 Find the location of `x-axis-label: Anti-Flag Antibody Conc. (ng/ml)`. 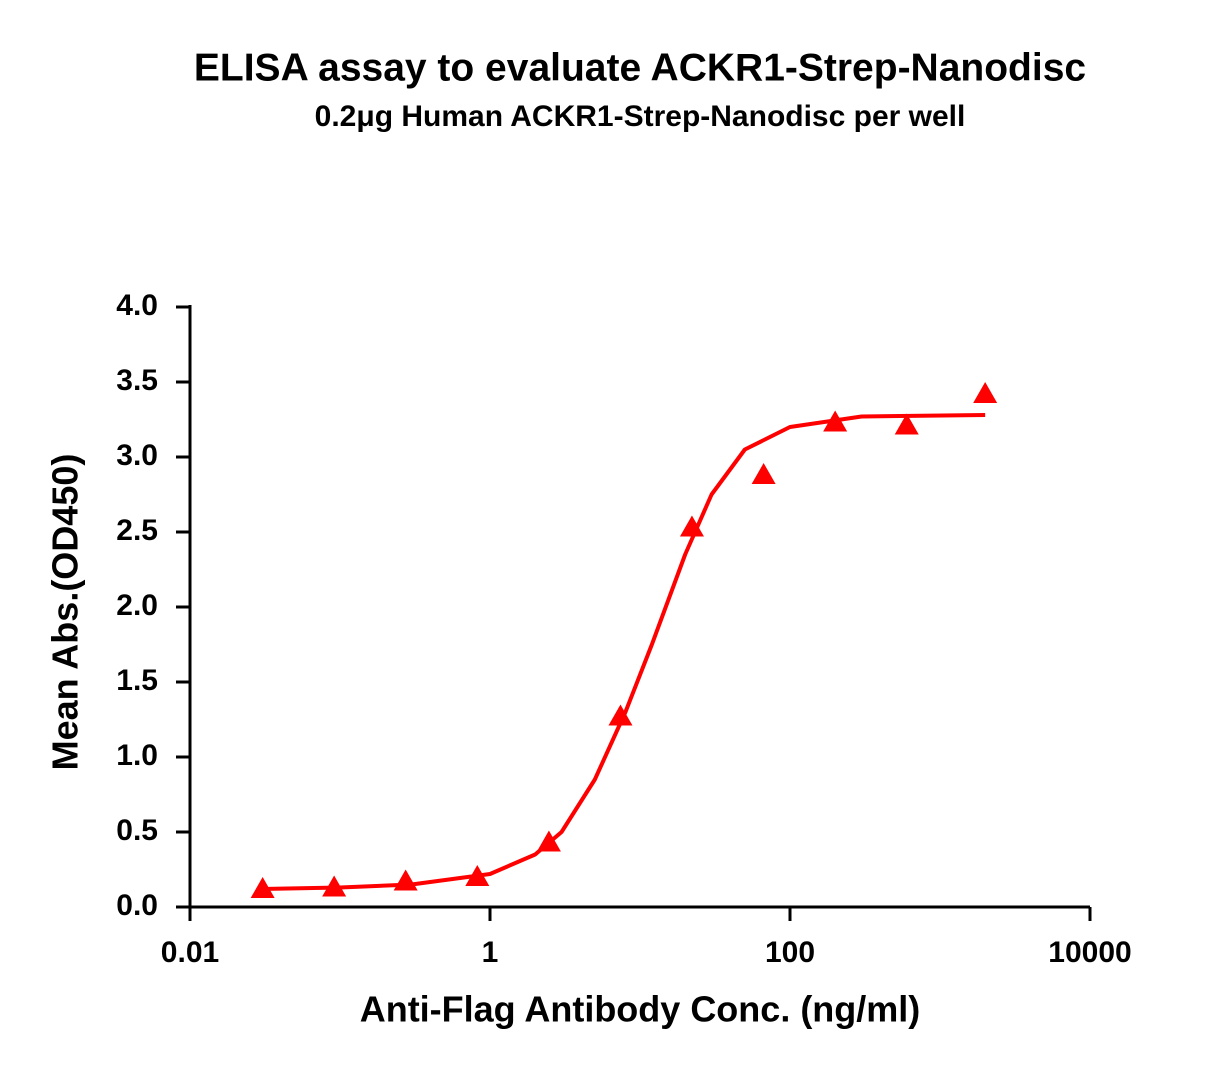

x-axis-label: Anti-Flag Antibody Conc. (ng/ml) is located at coordinates (640, 1009).